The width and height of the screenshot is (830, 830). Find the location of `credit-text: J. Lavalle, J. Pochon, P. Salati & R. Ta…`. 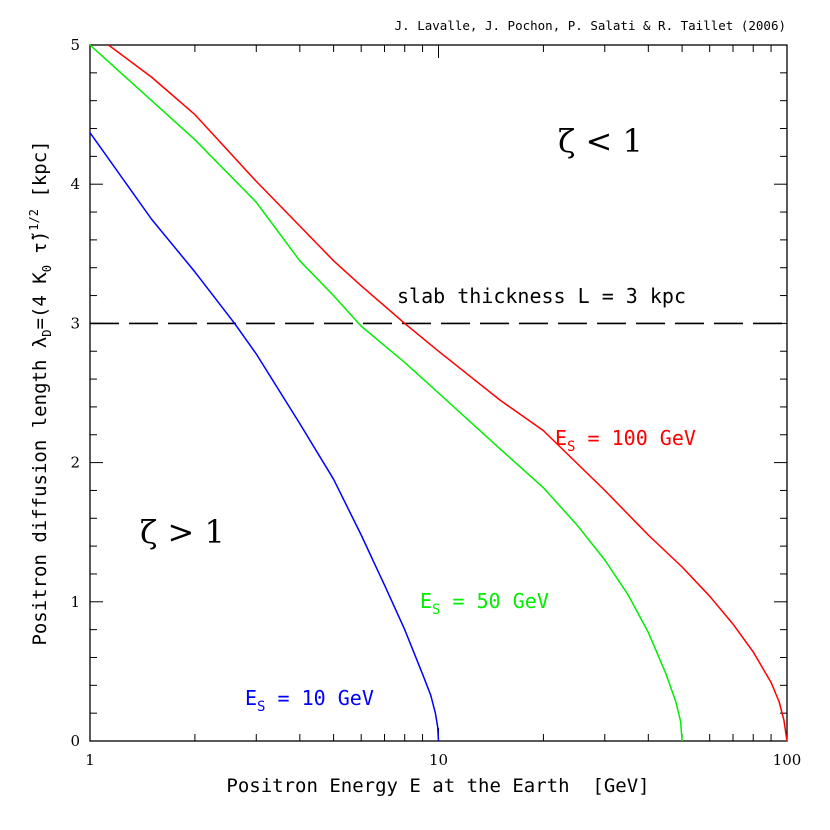

credit-text: J. Lavalle, J. Pochon, P. Salati & R. Ta… is located at coordinates (590, 25).